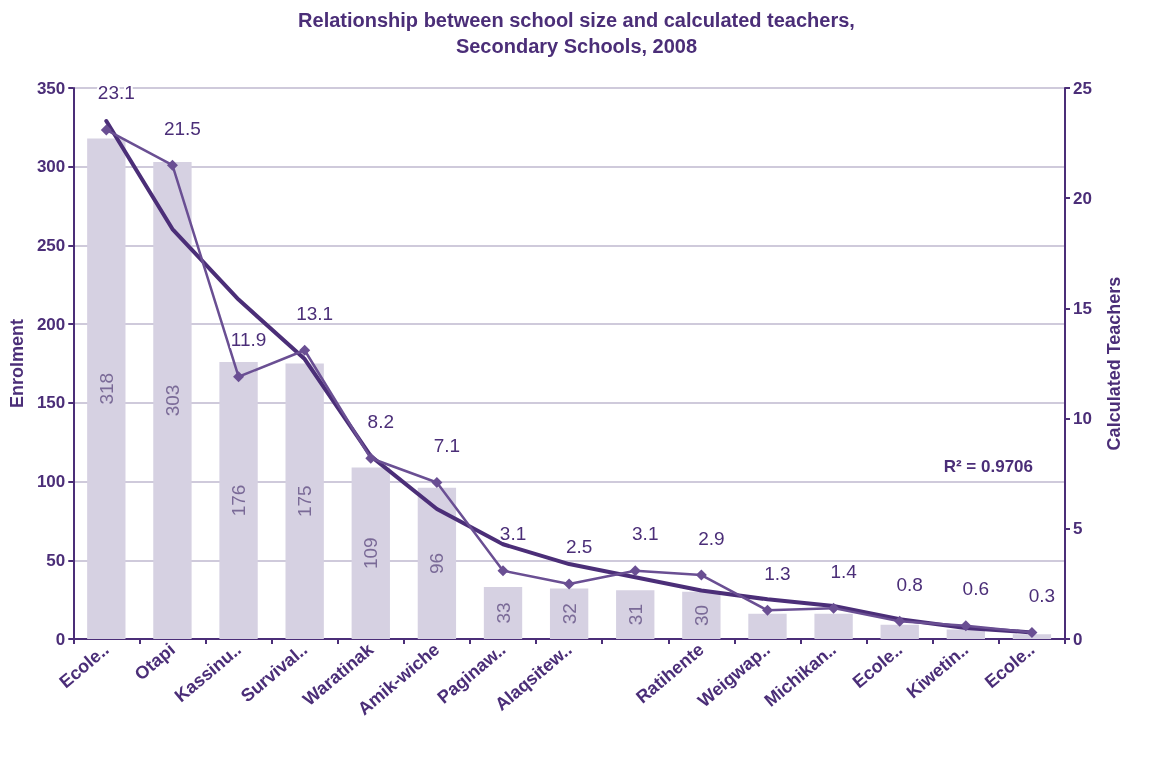 This screenshot has height=769, width=1153. Describe the element at coordinates (777, 573) in the screenshot. I see `data-label: 1.3` at that location.